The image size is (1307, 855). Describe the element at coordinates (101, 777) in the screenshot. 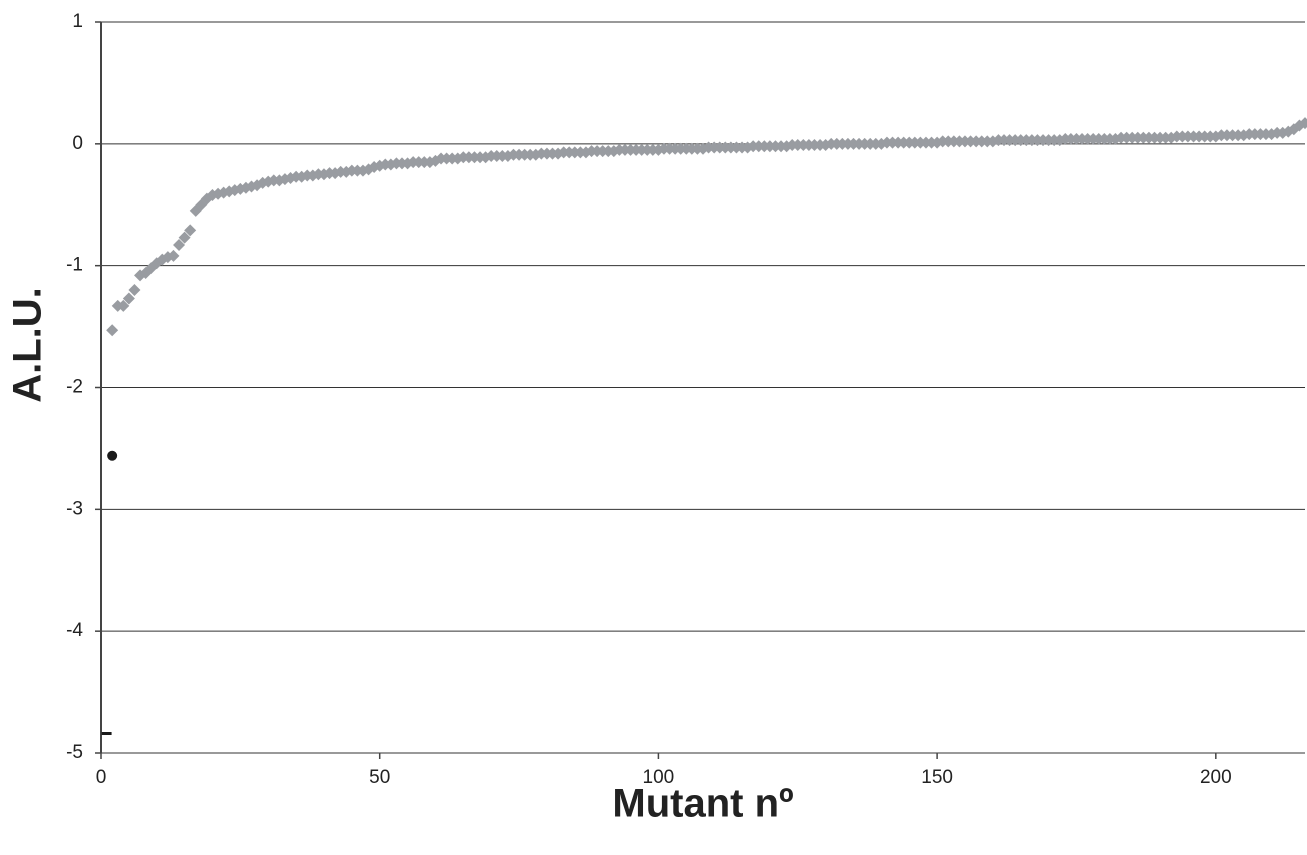

I see `x-tick-label: 0` at that location.